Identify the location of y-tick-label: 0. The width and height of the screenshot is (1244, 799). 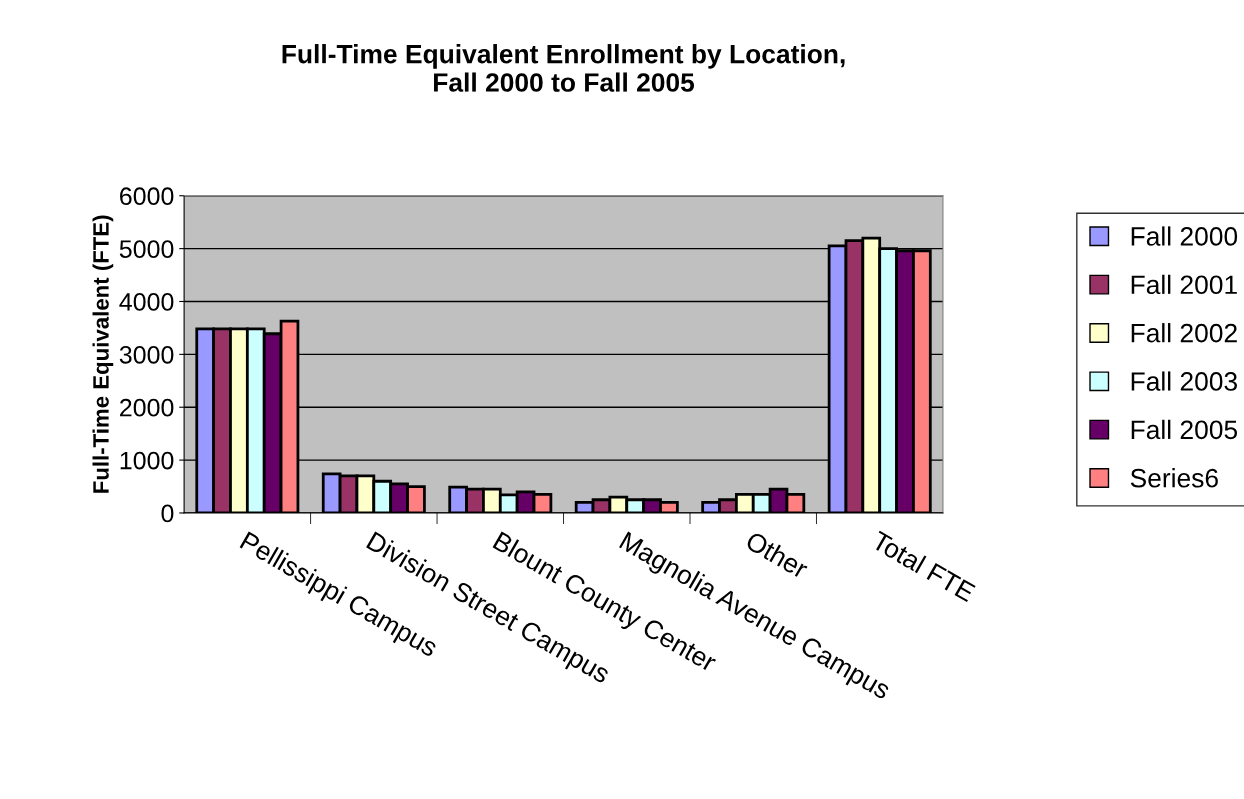
(167, 513).